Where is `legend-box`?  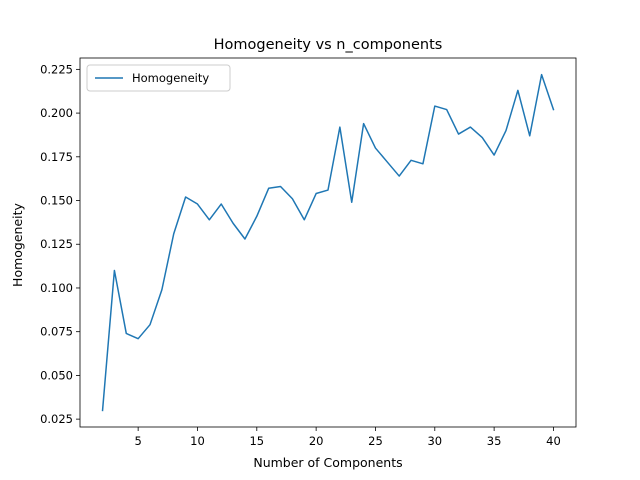
legend-box is located at coordinates (158, 78).